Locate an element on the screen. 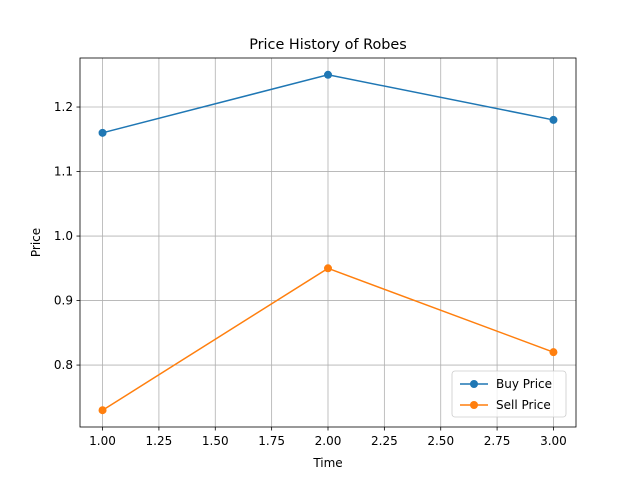  y-tick-label: 1.2 is located at coordinates (63, 107).